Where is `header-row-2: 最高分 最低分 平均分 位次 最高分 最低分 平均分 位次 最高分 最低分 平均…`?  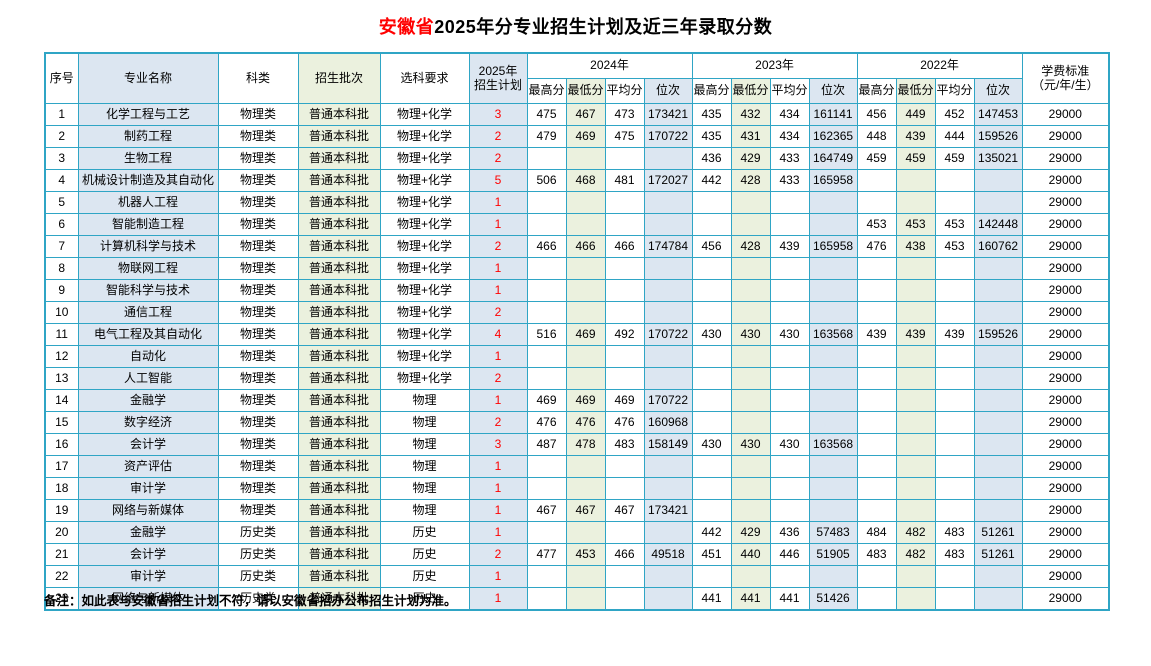
header-row-2: 最高分 最低分 平均分 位次 最高分 最低分 平均分 位次 最高分 最低分 平均… is located at coordinates (577, 91).